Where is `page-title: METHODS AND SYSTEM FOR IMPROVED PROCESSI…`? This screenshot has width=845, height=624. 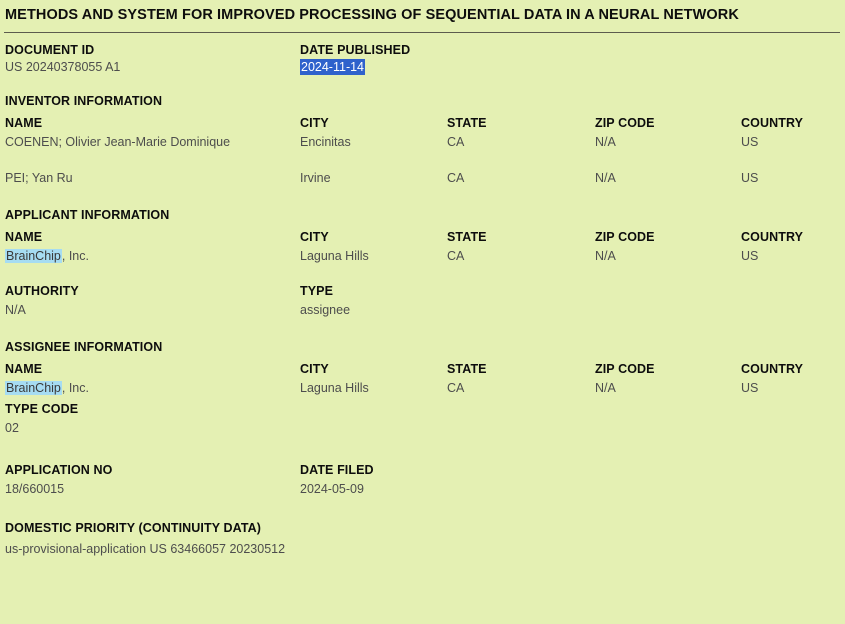 page-title: METHODS AND SYSTEM FOR IMPROVED PROCESSI… is located at coordinates (372, 15).